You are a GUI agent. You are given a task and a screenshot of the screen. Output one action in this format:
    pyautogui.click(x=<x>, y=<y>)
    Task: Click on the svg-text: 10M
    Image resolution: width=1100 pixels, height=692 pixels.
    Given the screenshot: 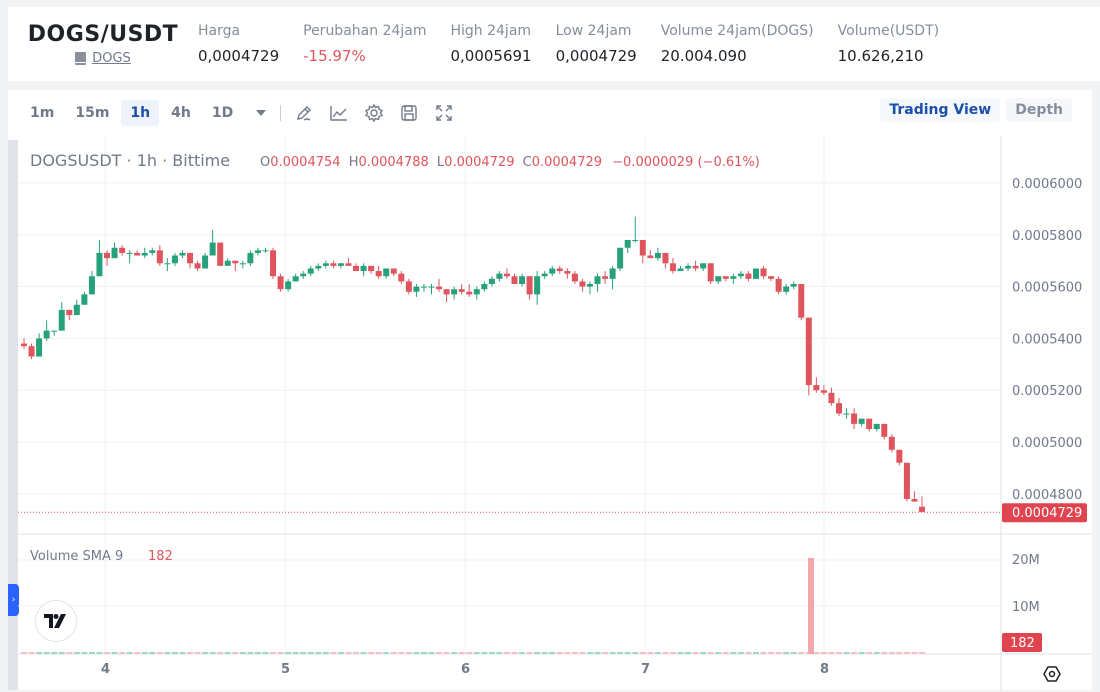 What is the action you would take?
    pyautogui.click(x=1026, y=607)
    